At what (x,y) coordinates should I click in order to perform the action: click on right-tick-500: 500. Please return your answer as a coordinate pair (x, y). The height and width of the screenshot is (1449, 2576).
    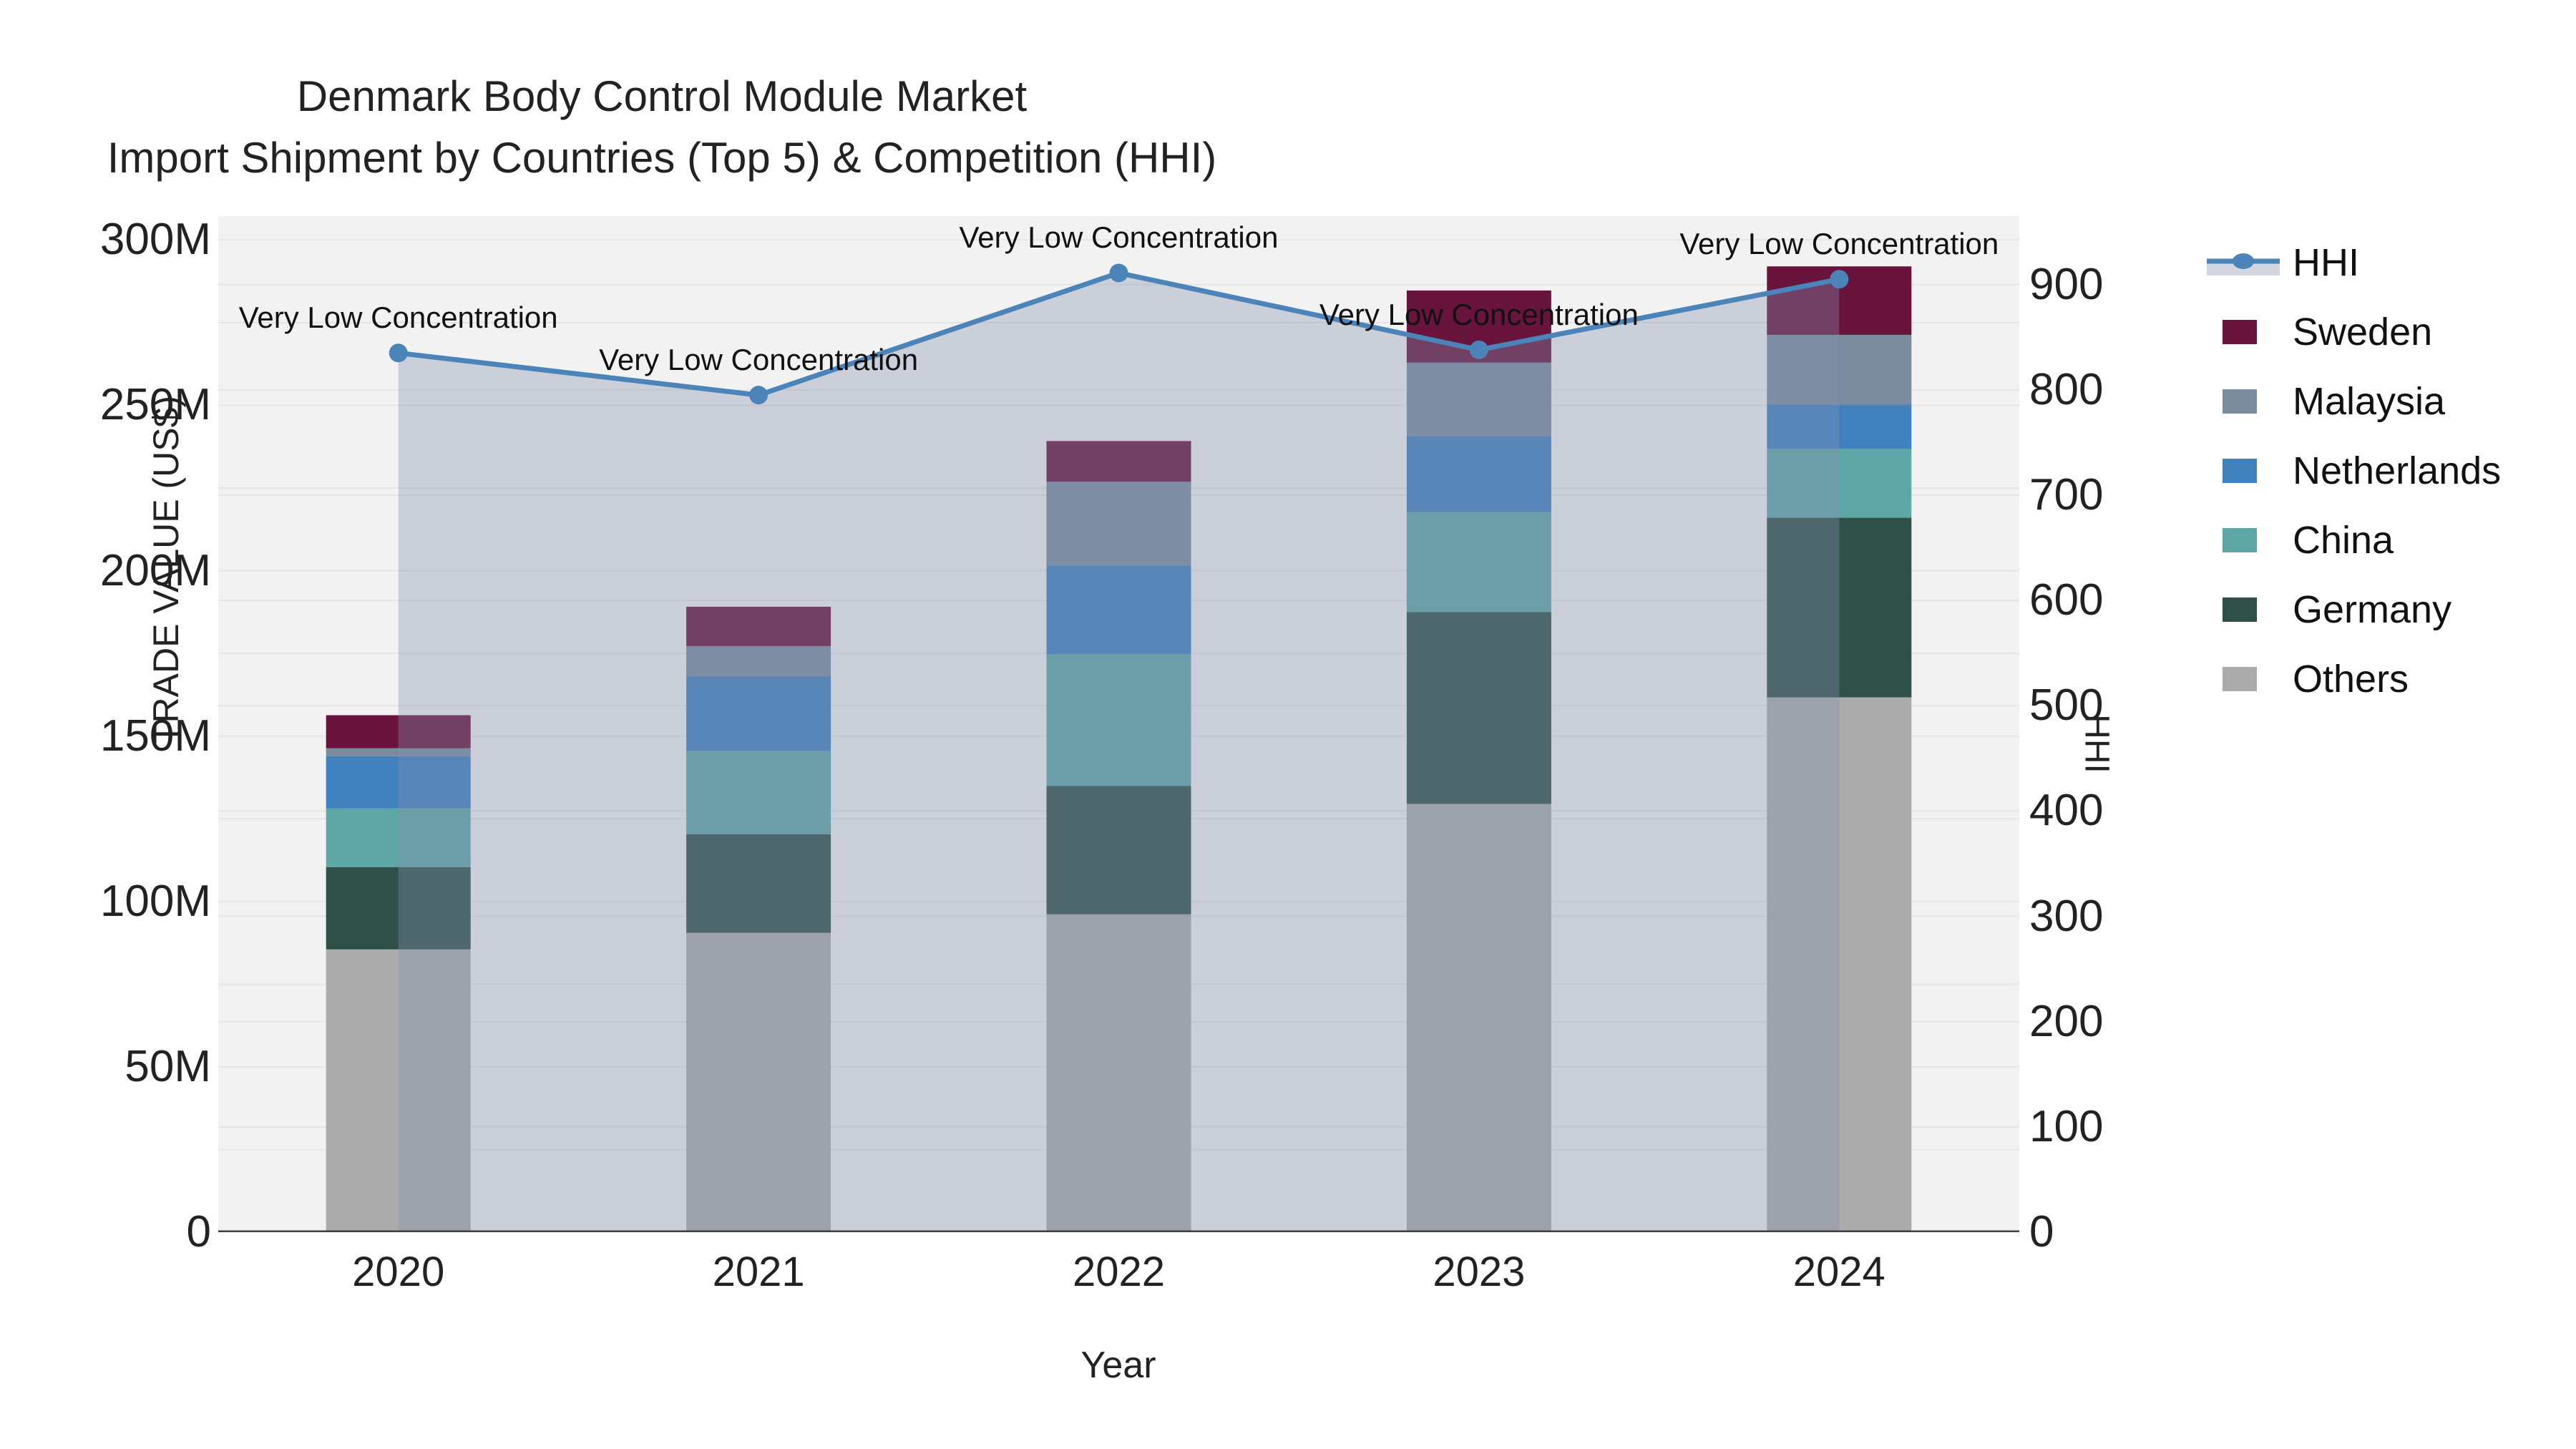
    Looking at the image, I should click on (2066, 705).